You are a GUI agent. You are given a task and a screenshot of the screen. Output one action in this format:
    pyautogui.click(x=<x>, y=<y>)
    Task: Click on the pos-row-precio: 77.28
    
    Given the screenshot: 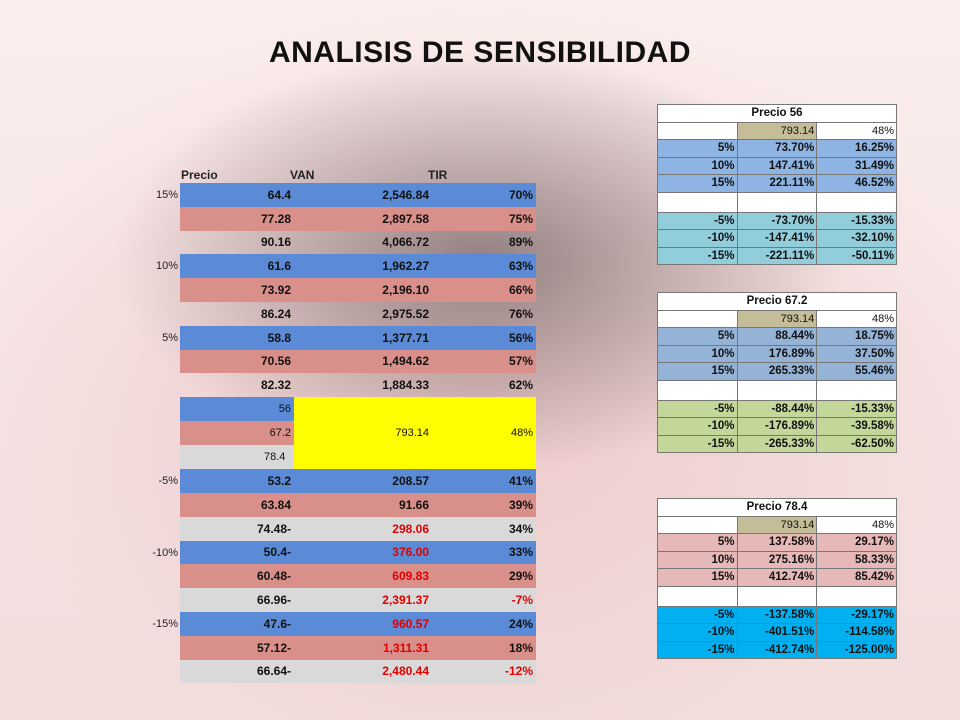 What is the action you would take?
    pyautogui.click(x=237, y=218)
    